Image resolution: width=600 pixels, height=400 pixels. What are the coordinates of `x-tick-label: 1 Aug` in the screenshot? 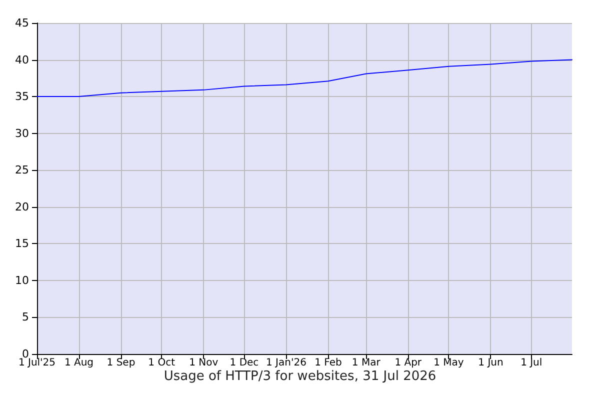 It's located at (79, 363).